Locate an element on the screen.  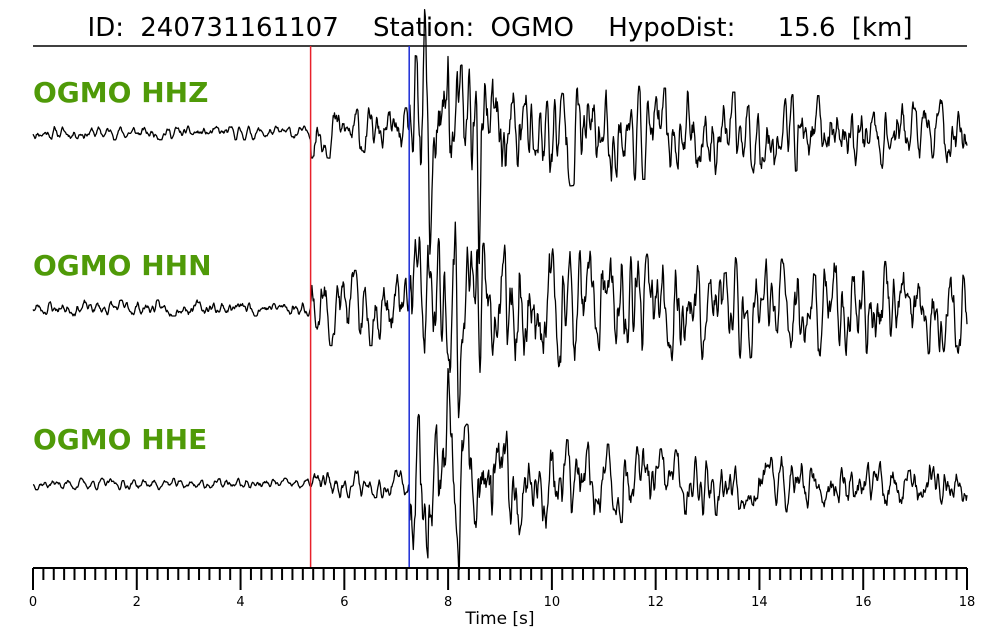
title-dist-value: 15.6 is located at coordinates (807, 28).